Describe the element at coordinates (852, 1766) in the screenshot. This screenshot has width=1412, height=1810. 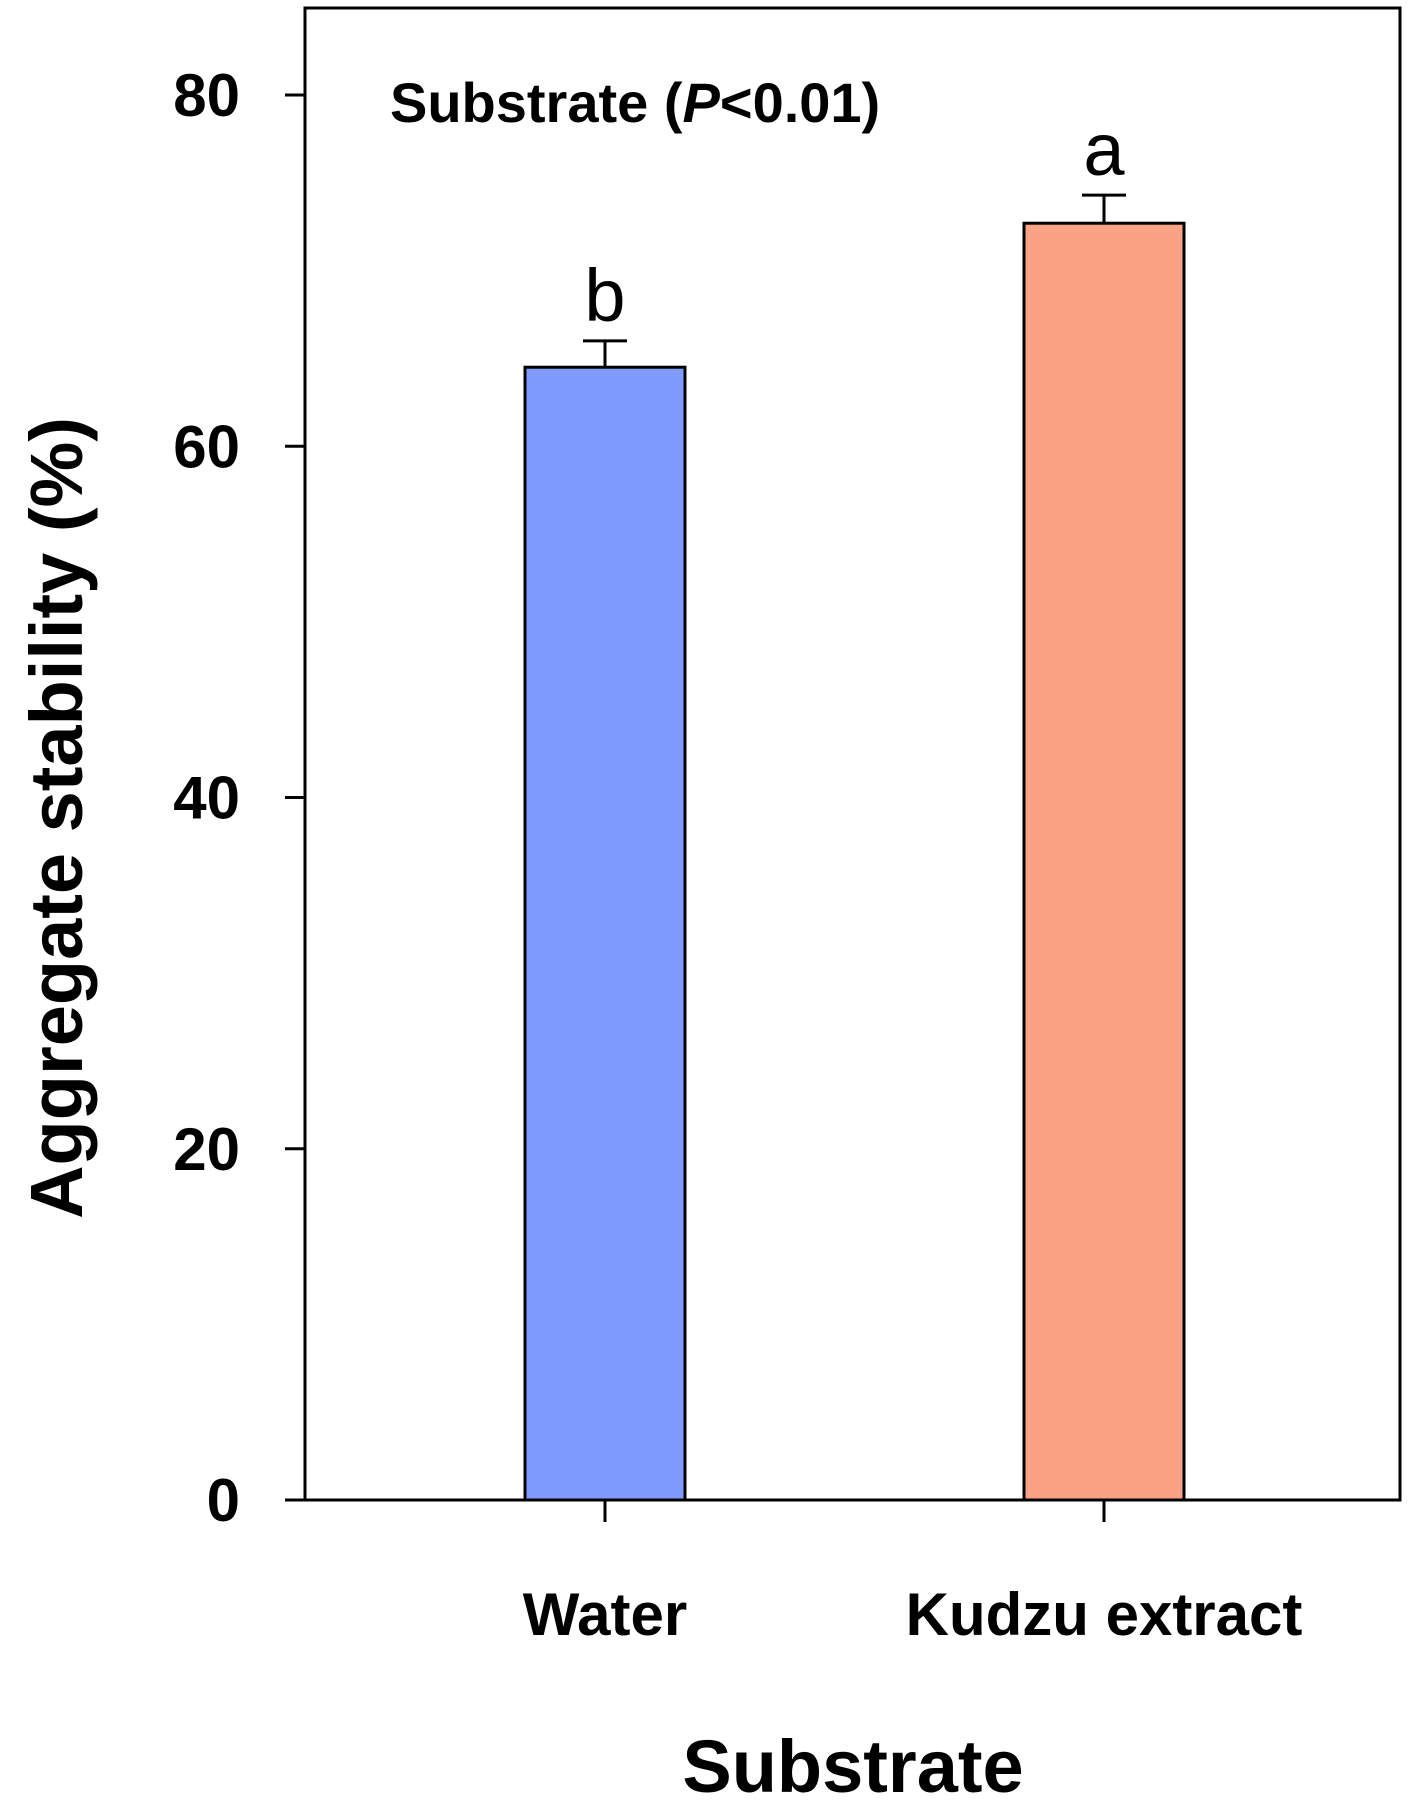
I see `x-axis-title: Substrate` at that location.